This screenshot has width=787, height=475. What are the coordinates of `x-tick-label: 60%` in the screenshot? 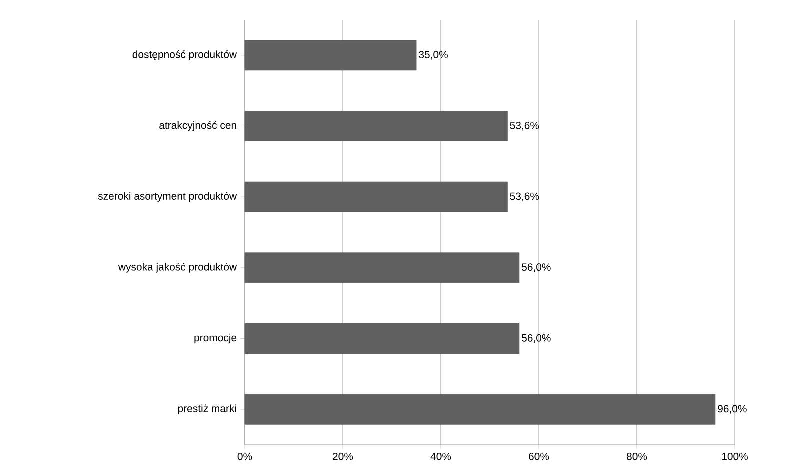 It's located at (539, 456).